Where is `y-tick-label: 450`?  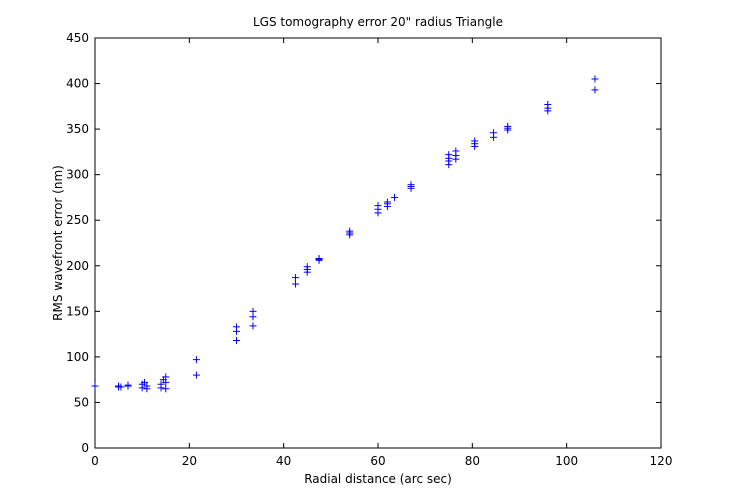 y-tick-label: 450 is located at coordinates (77, 38).